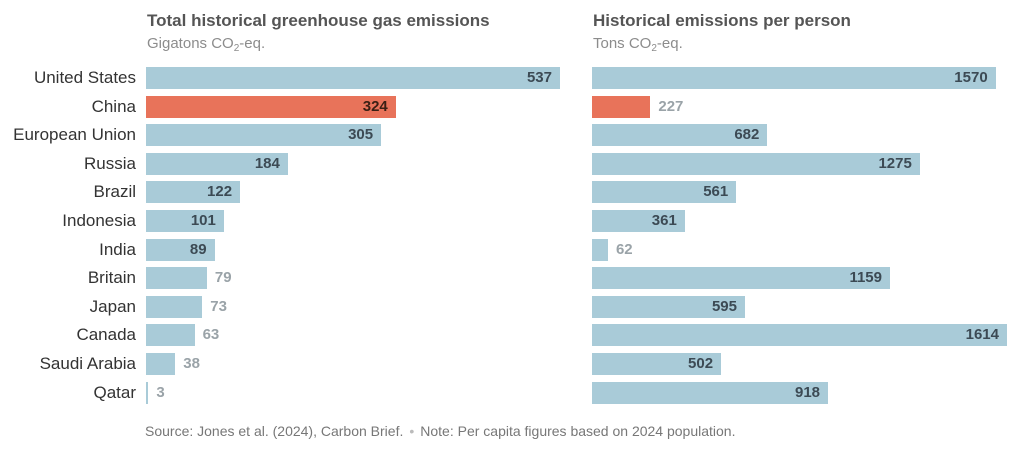 This screenshot has width=1024, height=464. What do you see at coordinates (808, 392) in the screenshot?
I see `data-label: 918` at bounding box center [808, 392].